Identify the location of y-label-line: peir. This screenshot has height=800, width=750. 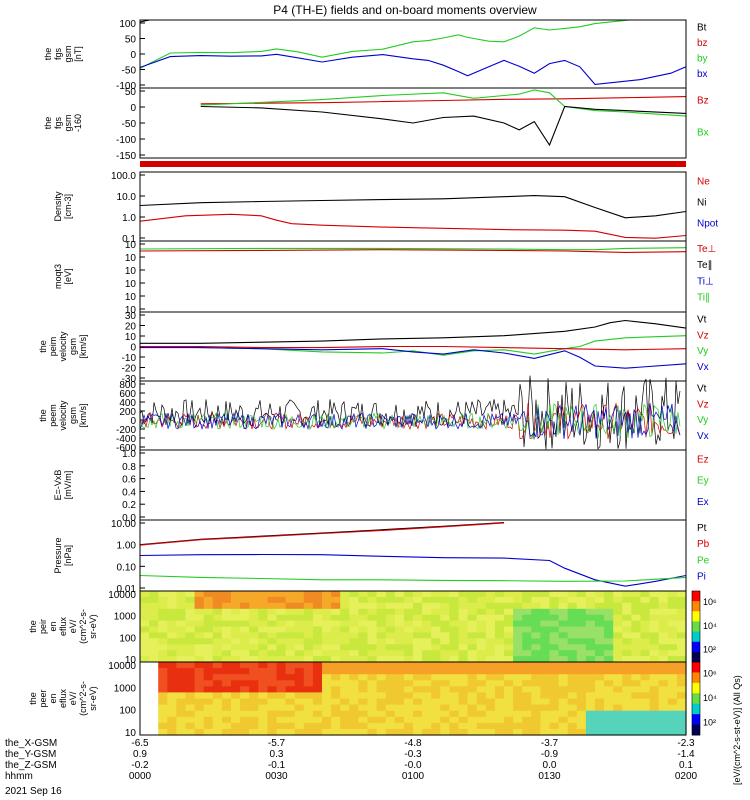
(43, 626).